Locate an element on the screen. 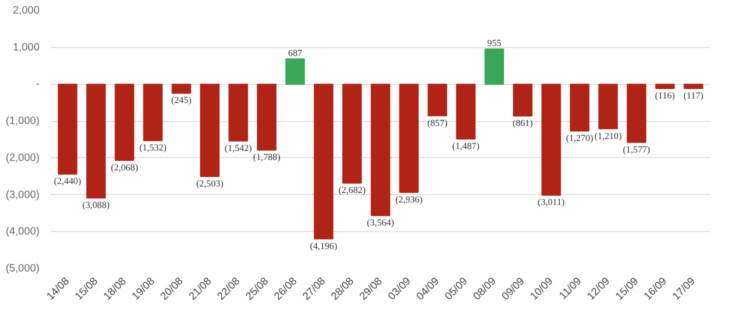 The height and width of the screenshot is (318, 730). data-label: (4,196) is located at coordinates (324, 247).